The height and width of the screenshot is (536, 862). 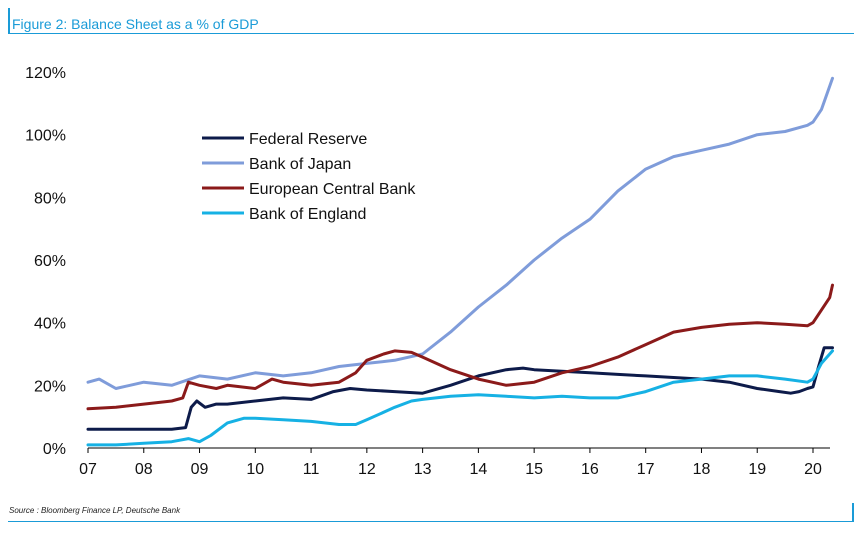 What do you see at coordinates (45, 73) in the screenshot?
I see `y-tick-label: 120%` at bounding box center [45, 73].